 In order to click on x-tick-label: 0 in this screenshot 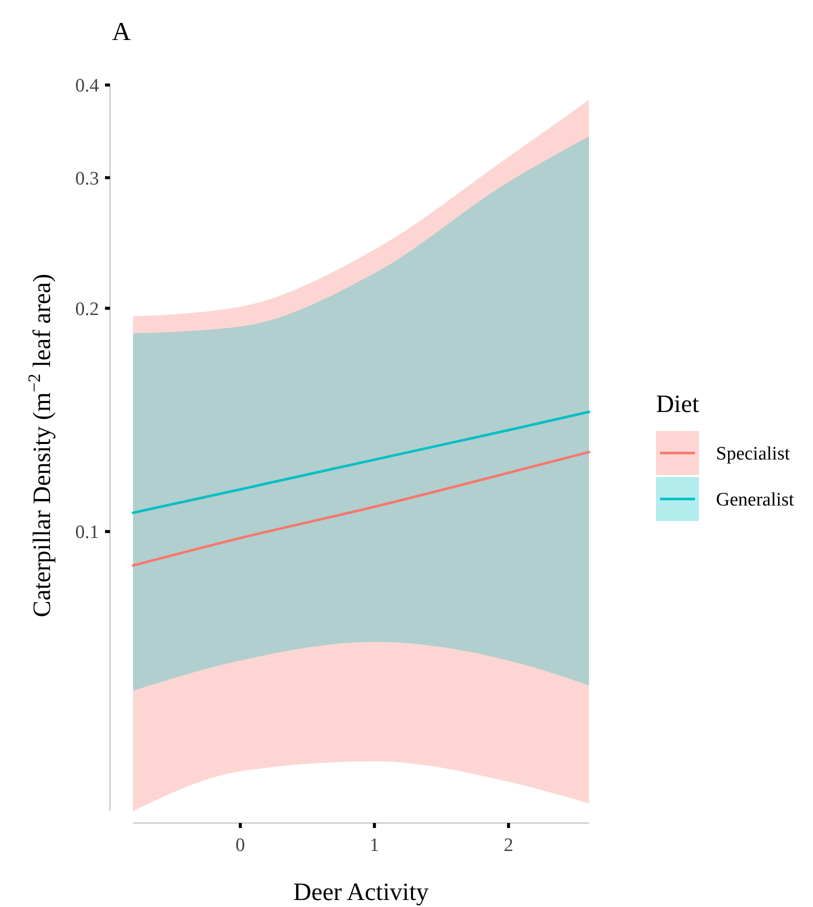, I will do `click(241, 845)`.